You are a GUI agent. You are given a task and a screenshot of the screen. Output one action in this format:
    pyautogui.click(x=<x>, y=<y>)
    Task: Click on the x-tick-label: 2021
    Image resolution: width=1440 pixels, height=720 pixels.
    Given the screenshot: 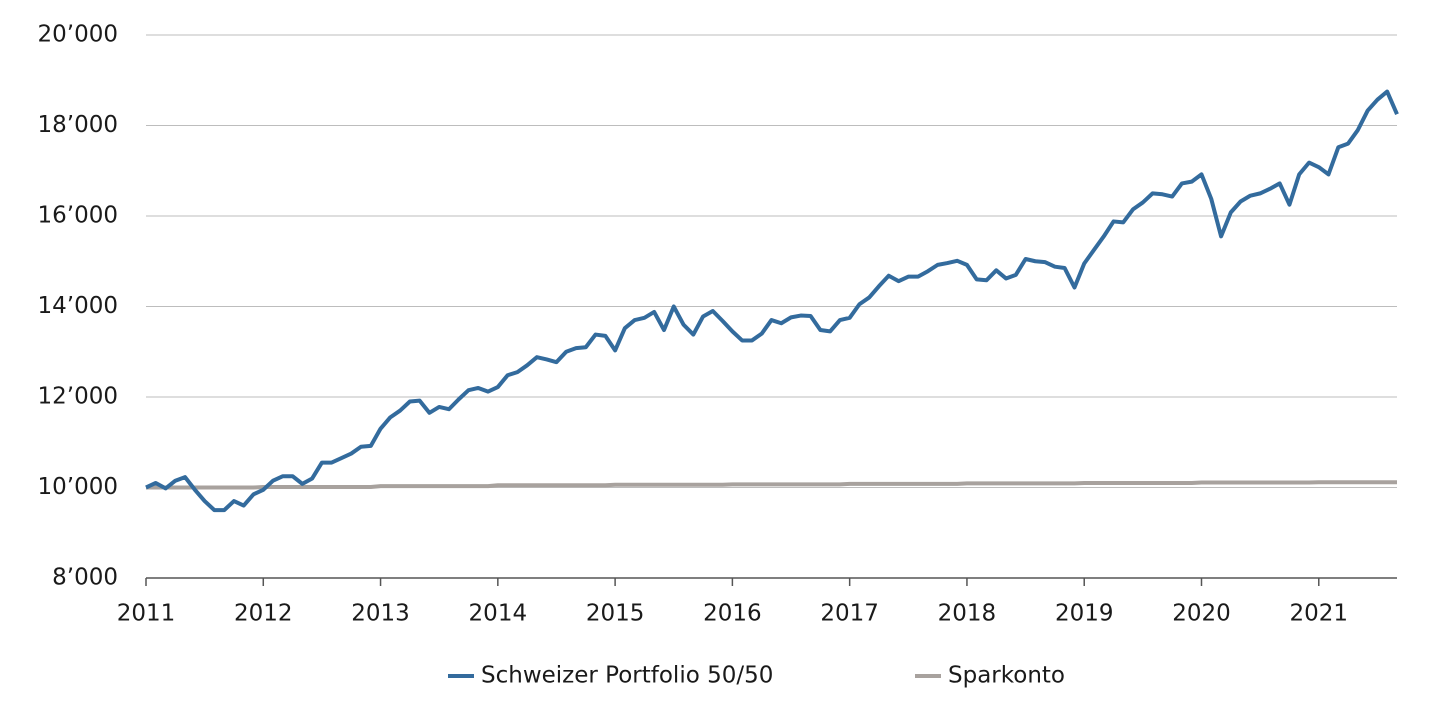 What is the action you would take?
    pyautogui.click(x=1319, y=614)
    